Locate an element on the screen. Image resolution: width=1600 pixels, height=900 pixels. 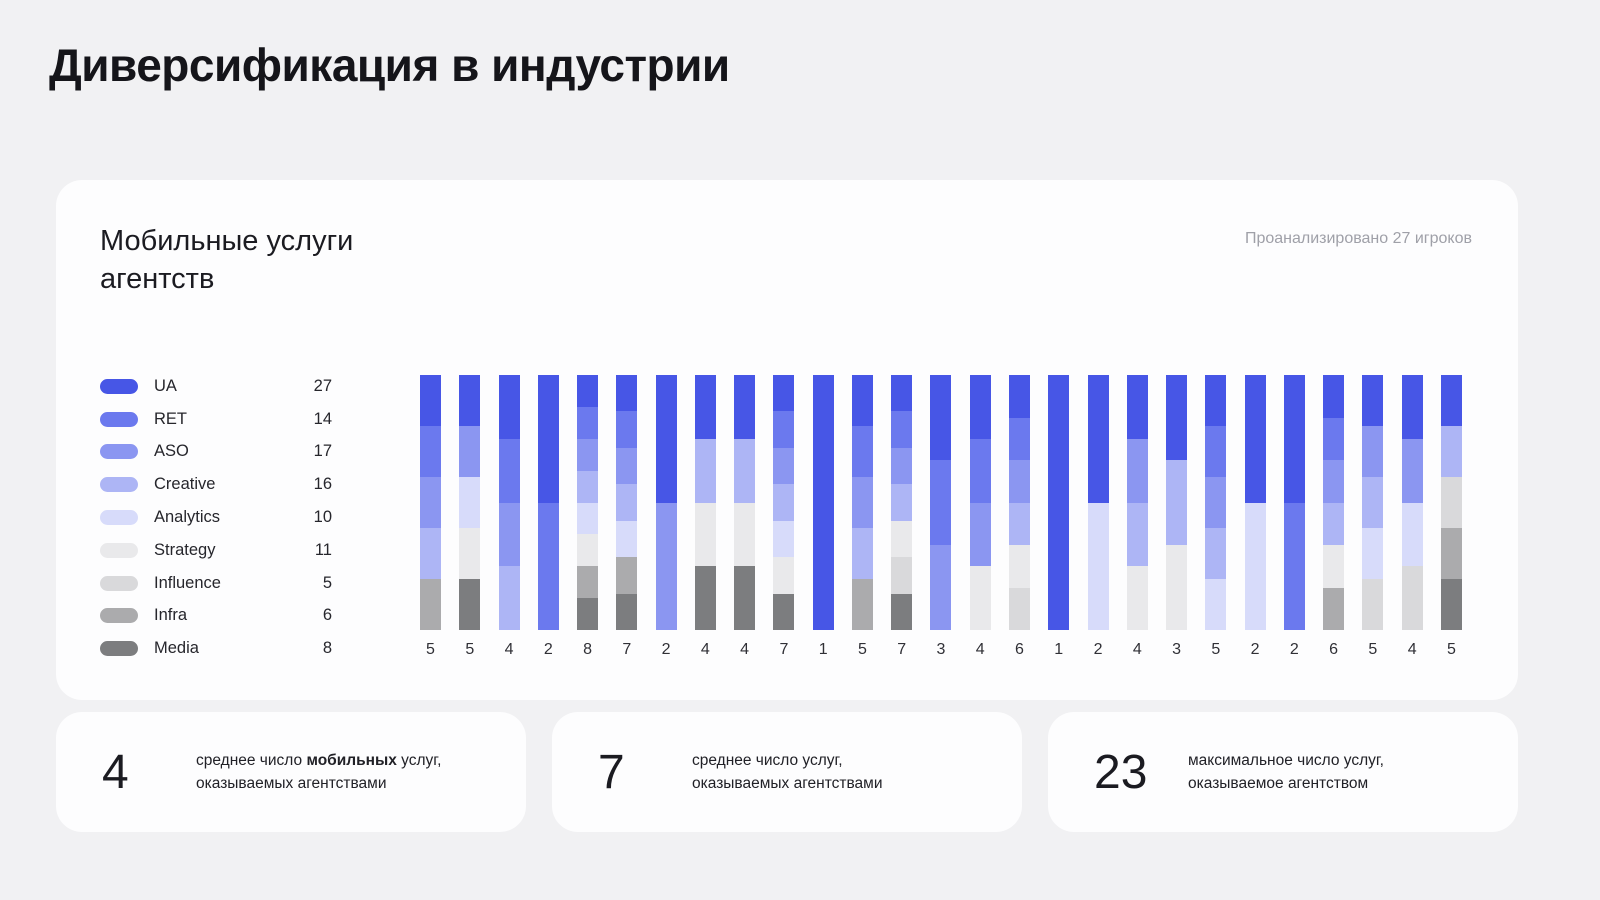
legend-item-aso: ASO 17 is located at coordinates (216, 452).